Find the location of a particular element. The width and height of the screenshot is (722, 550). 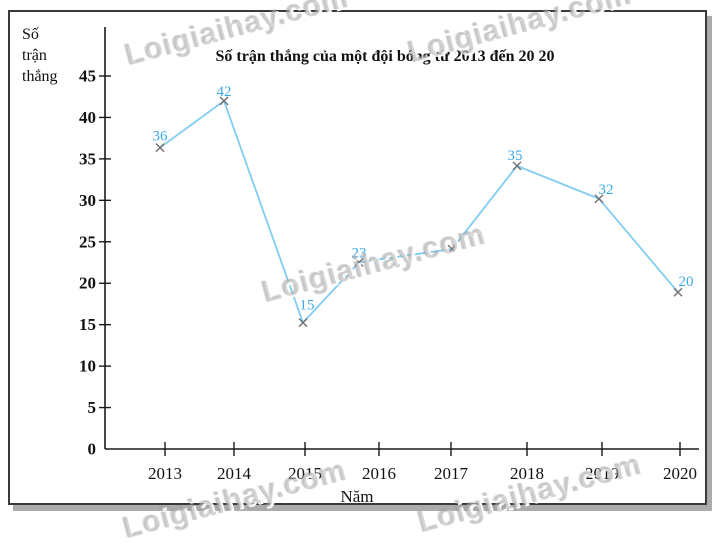

y-tick-label: 20 is located at coordinates (87, 283).